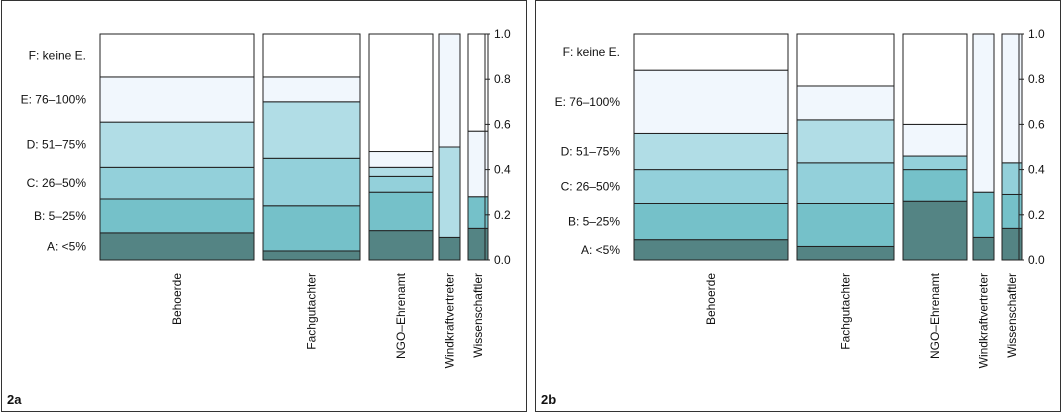 This screenshot has width=1064, height=416. I want to click on mosaic-cell-4-F, so click(478, 82).